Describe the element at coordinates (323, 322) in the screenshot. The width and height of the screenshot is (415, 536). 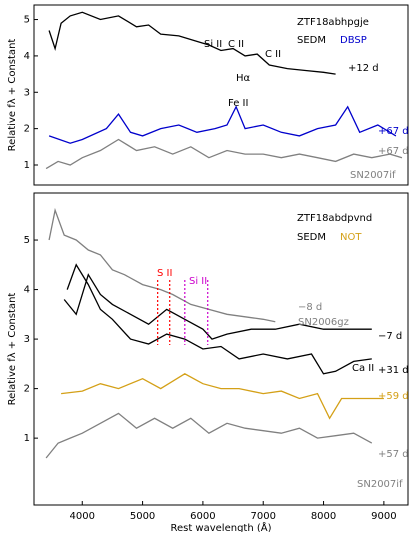
I see `annotation: SN2006gz` at that location.